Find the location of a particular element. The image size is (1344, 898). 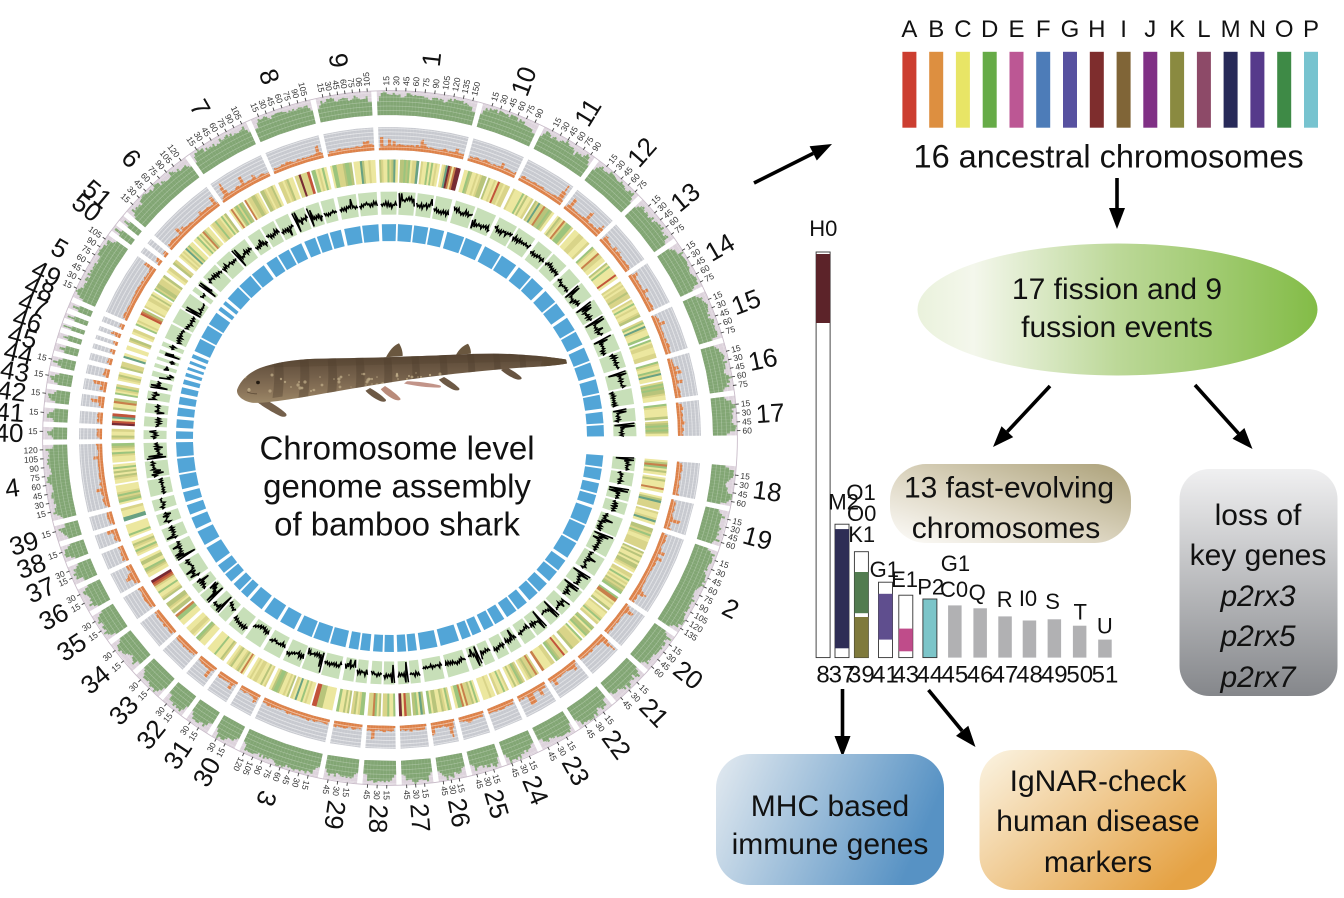

svg-text: of bamboo shark is located at coordinates (397, 524).